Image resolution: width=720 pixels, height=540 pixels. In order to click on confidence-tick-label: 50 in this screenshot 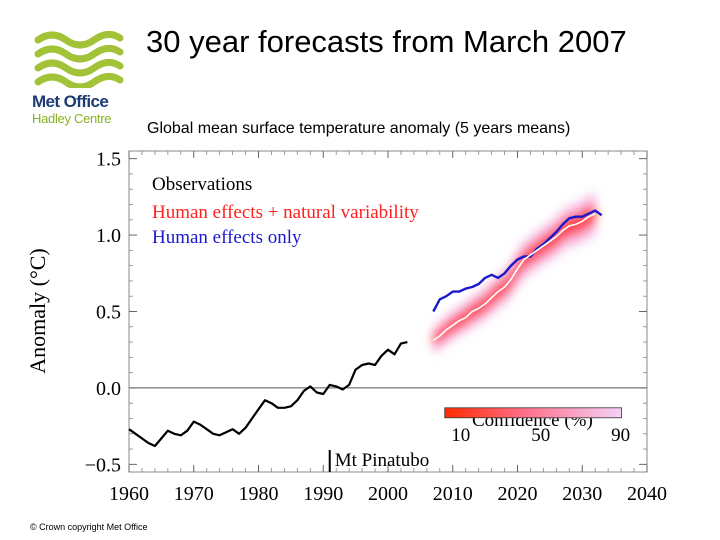, I will do `click(540, 435)`.